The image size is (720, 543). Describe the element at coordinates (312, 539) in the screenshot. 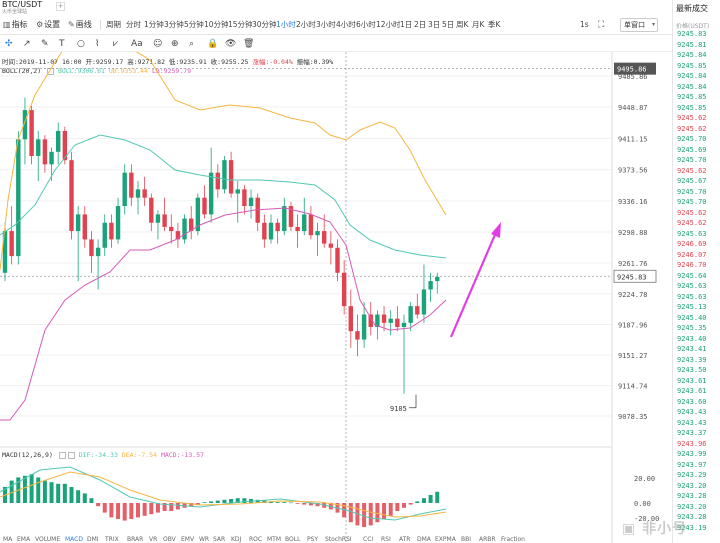

I see `indicator-tab-psy: PSY` at that location.